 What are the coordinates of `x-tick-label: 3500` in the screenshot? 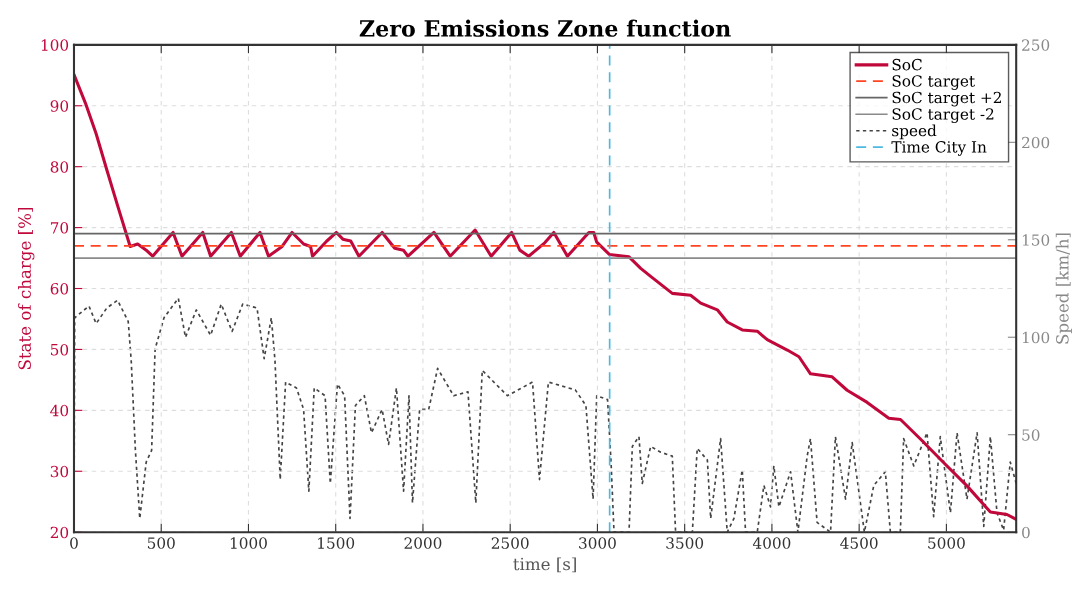 It's located at (685, 543).